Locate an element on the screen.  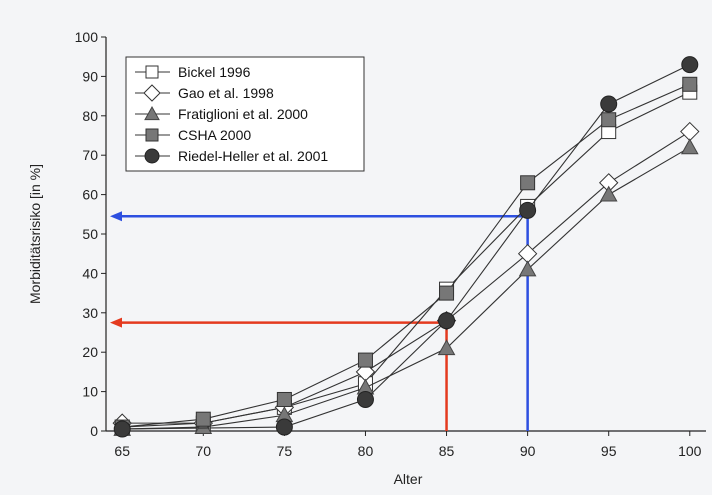
x-tick-label: 85 is located at coordinates (447, 451).